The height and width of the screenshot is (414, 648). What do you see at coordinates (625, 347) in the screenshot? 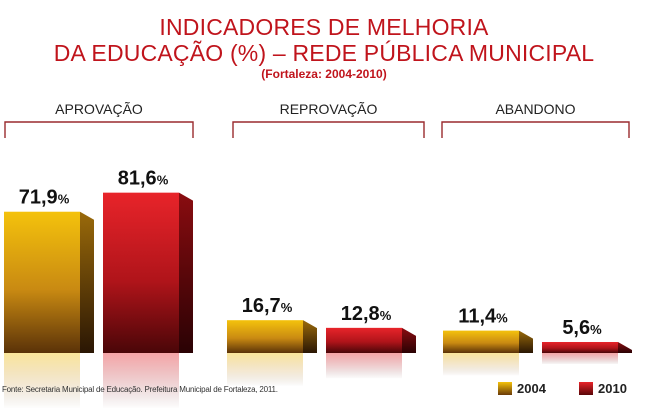
I see `bar-side-abandono-2010` at bounding box center [625, 347].